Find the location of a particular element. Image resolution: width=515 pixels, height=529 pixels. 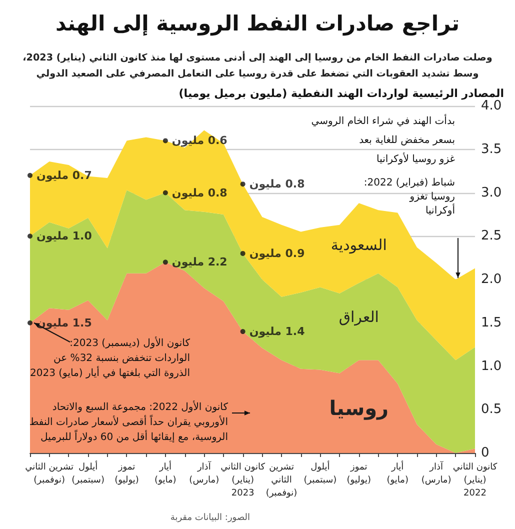

y-tick-label: 1.5 is located at coordinates (491, 322).